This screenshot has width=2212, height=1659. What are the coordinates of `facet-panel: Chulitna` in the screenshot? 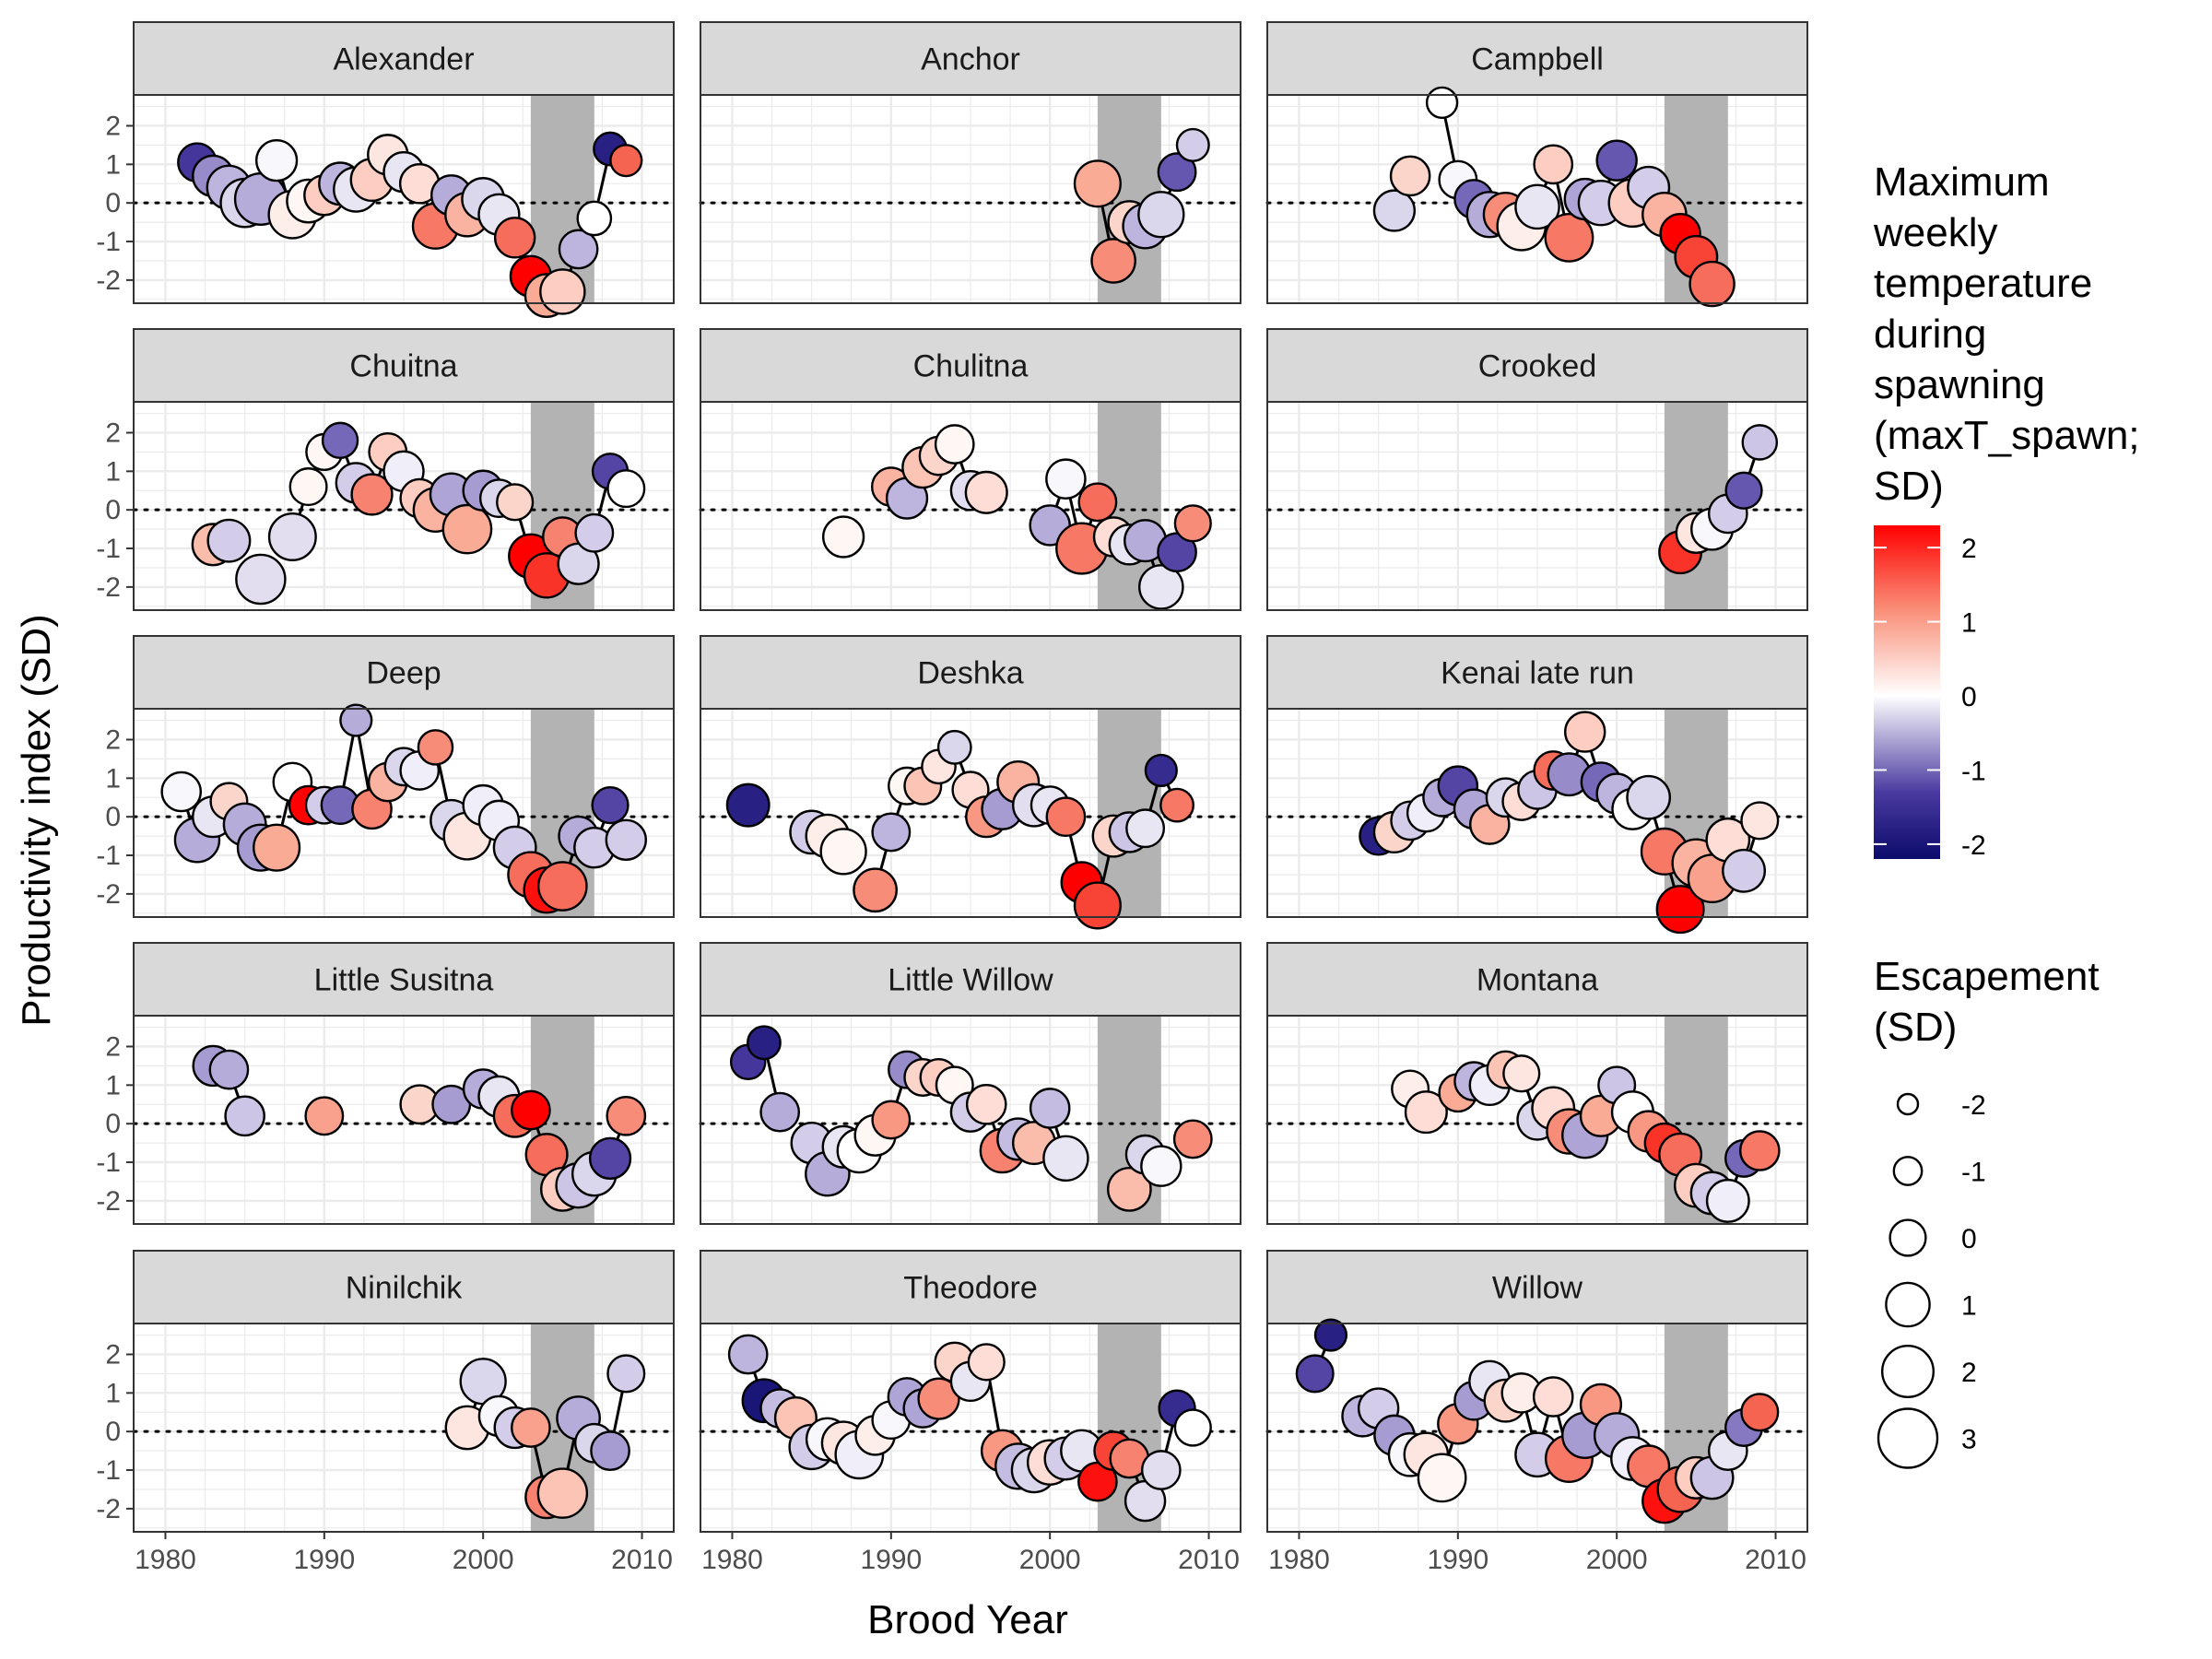 It's located at (970, 469).